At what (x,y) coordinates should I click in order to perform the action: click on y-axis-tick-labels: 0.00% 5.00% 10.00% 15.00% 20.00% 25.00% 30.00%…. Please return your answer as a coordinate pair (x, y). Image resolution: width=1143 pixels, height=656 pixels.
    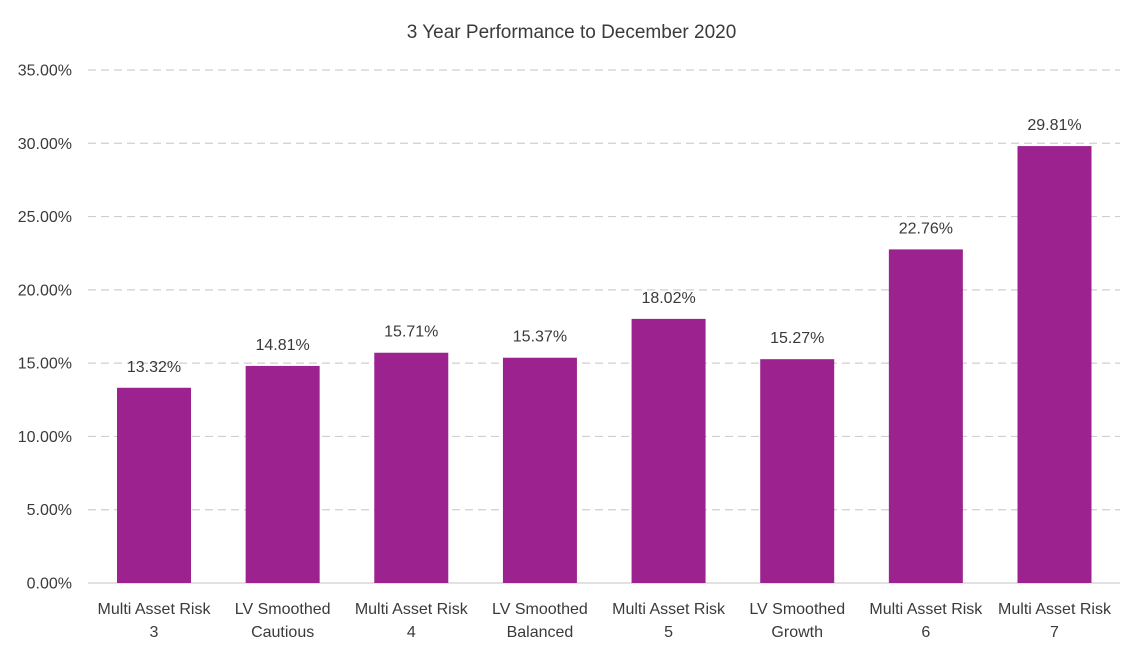
    Looking at the image, I should click on (45, 328).